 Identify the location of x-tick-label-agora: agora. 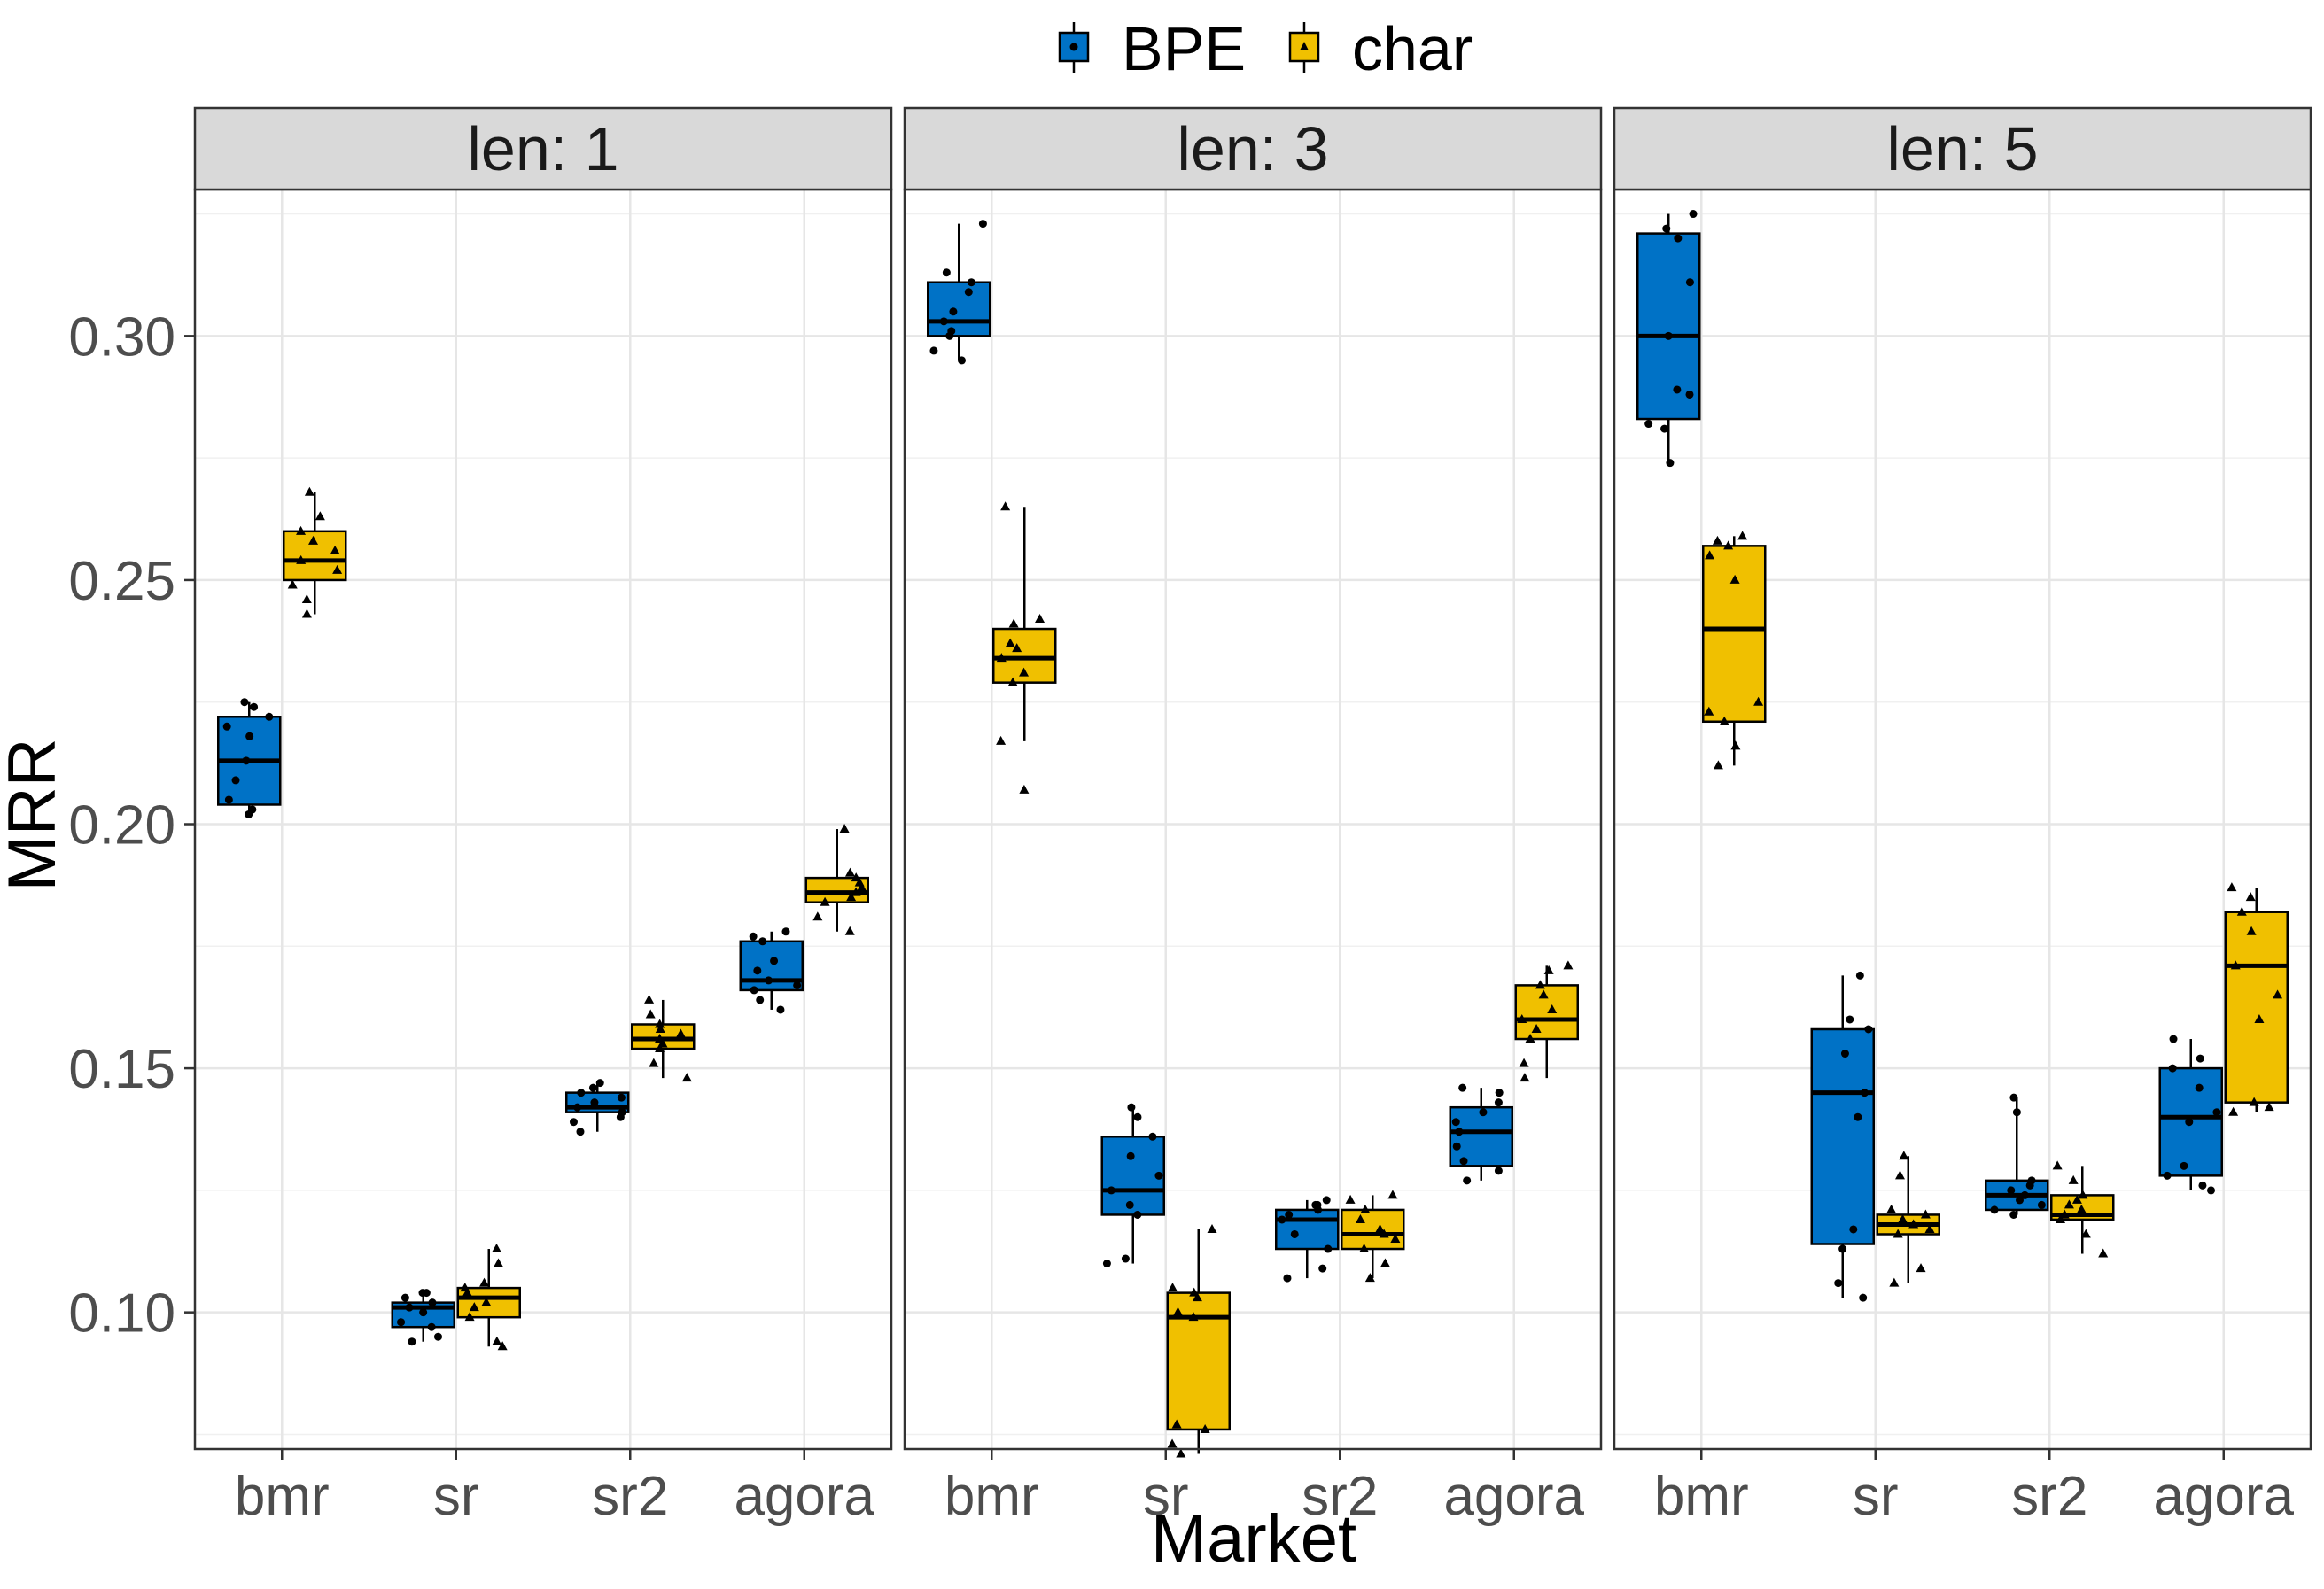
(804, 1496).